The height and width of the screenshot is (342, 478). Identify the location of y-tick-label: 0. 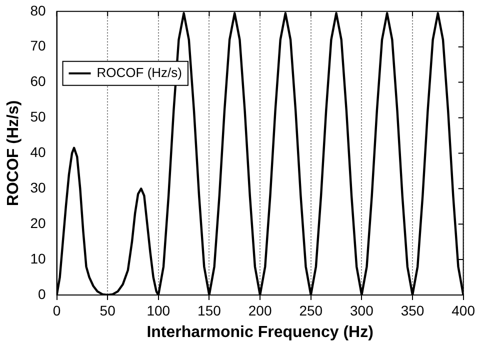
(42, 294).